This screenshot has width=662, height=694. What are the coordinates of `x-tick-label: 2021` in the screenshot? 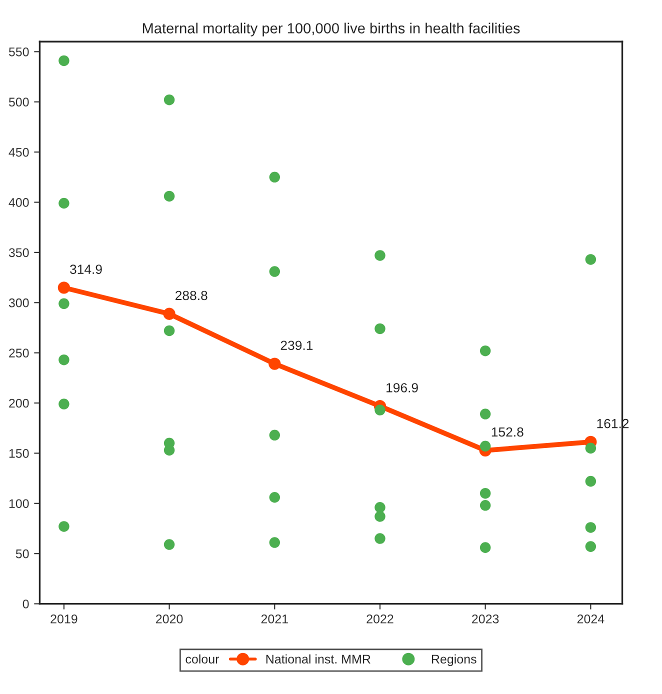 It's located at (274, 619).